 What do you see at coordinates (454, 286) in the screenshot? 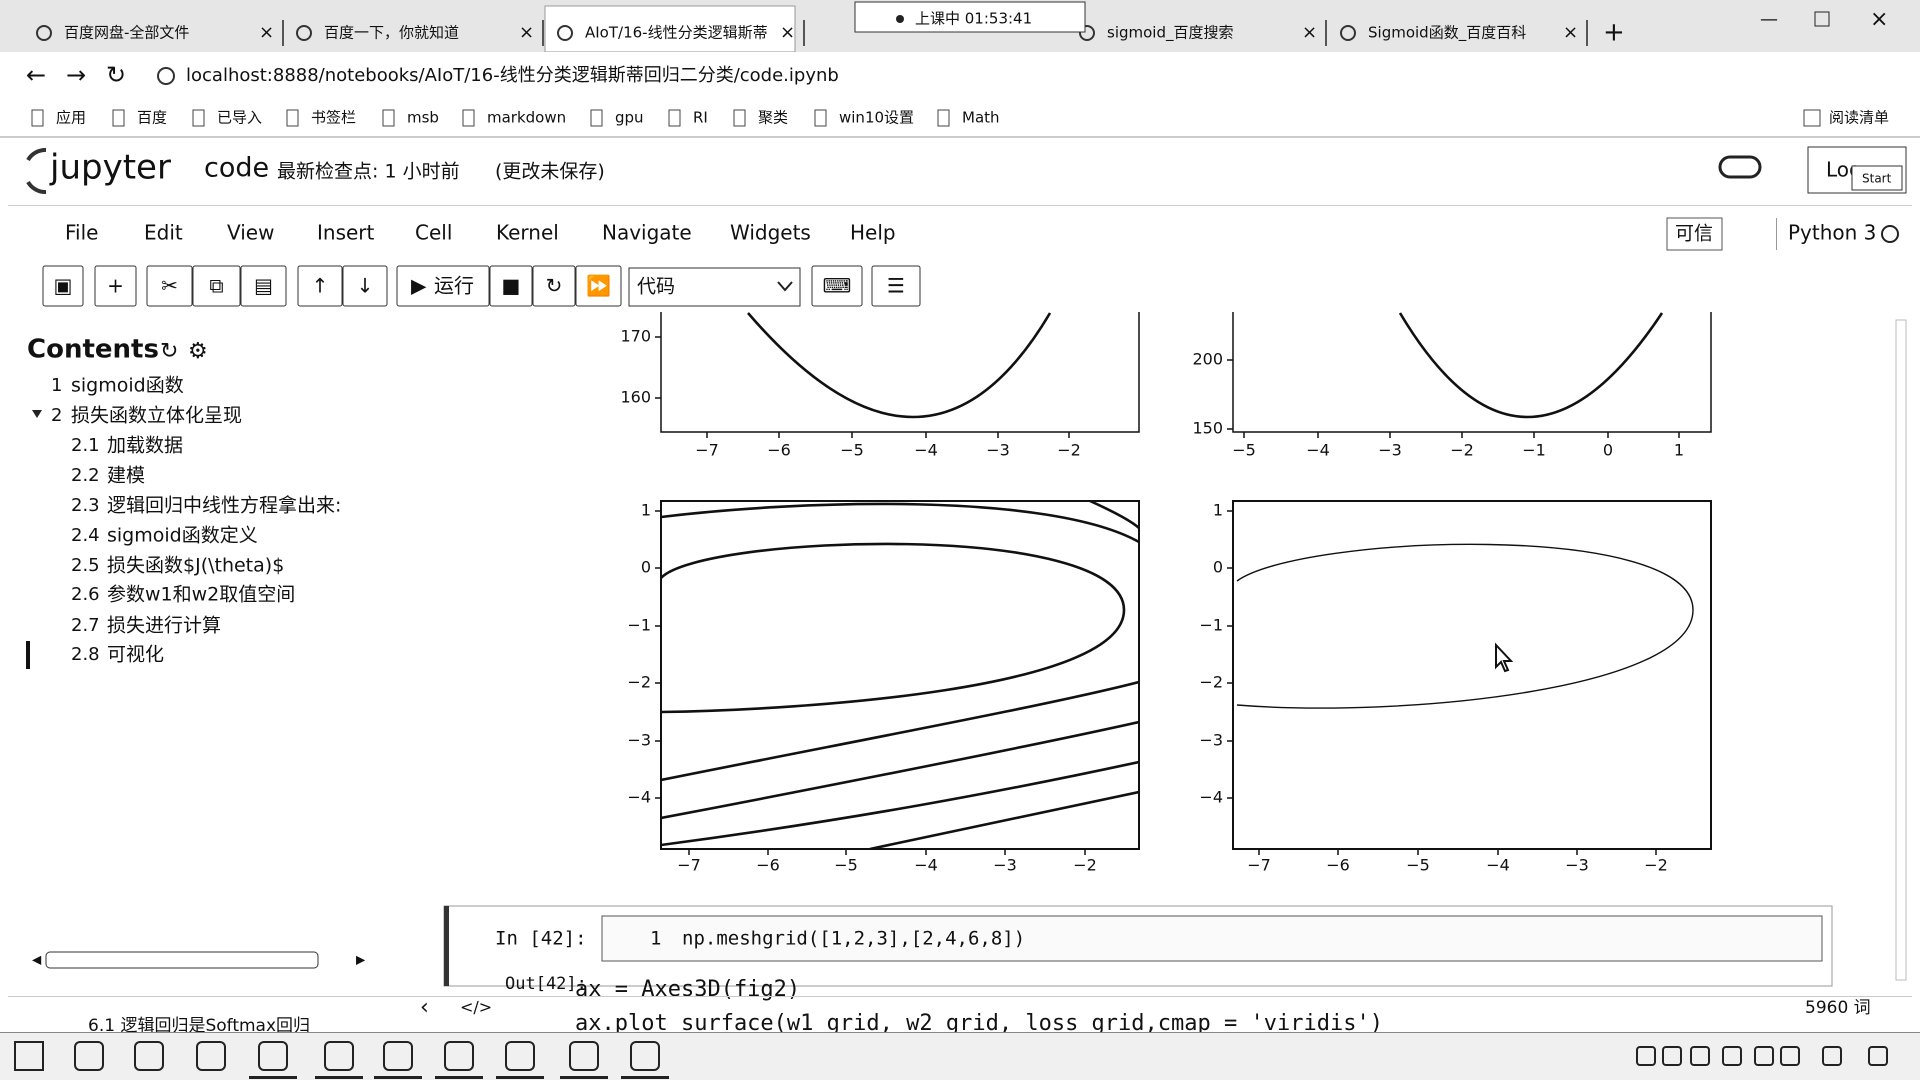
I see `run-label: 运行` at bounding box center [454, 286].